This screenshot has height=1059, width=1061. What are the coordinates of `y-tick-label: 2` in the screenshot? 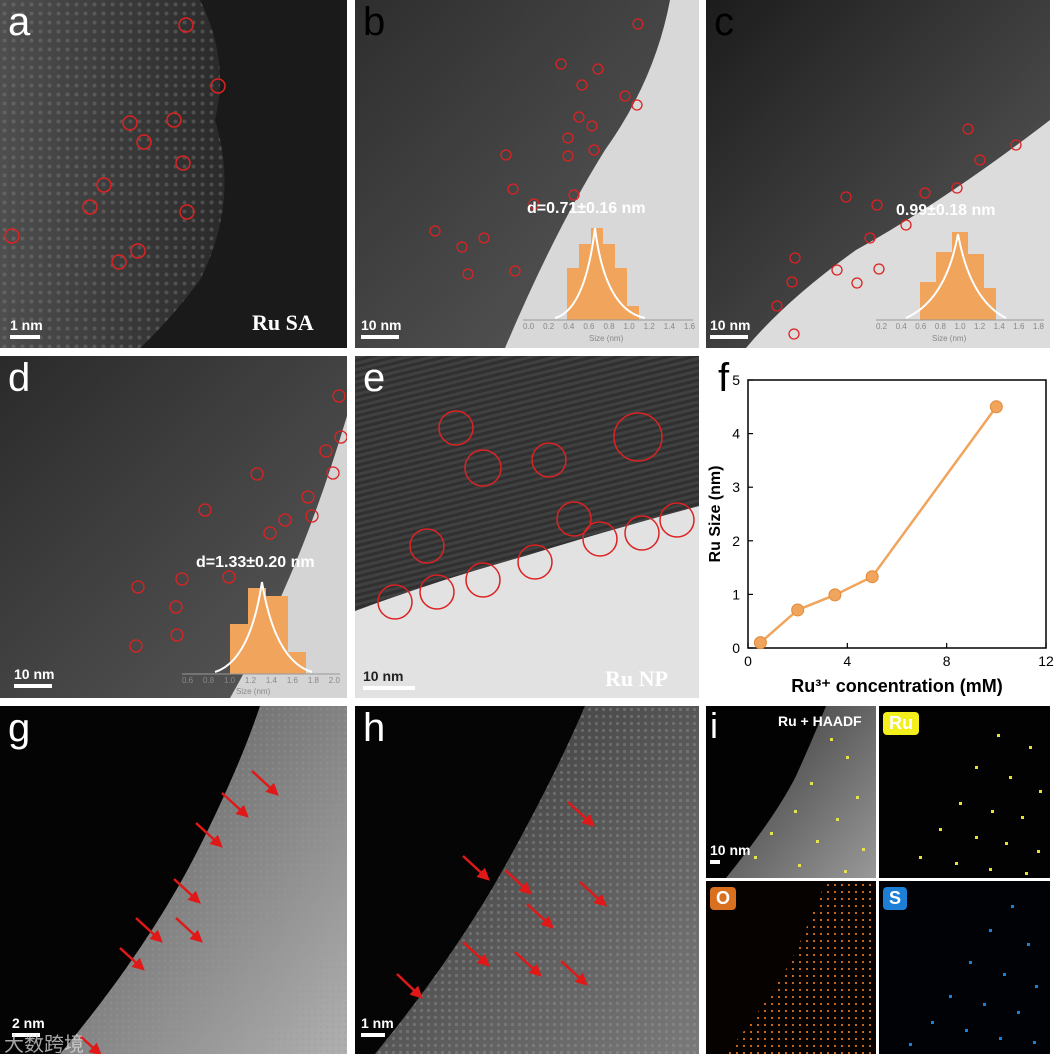 It's located at (736, 541).